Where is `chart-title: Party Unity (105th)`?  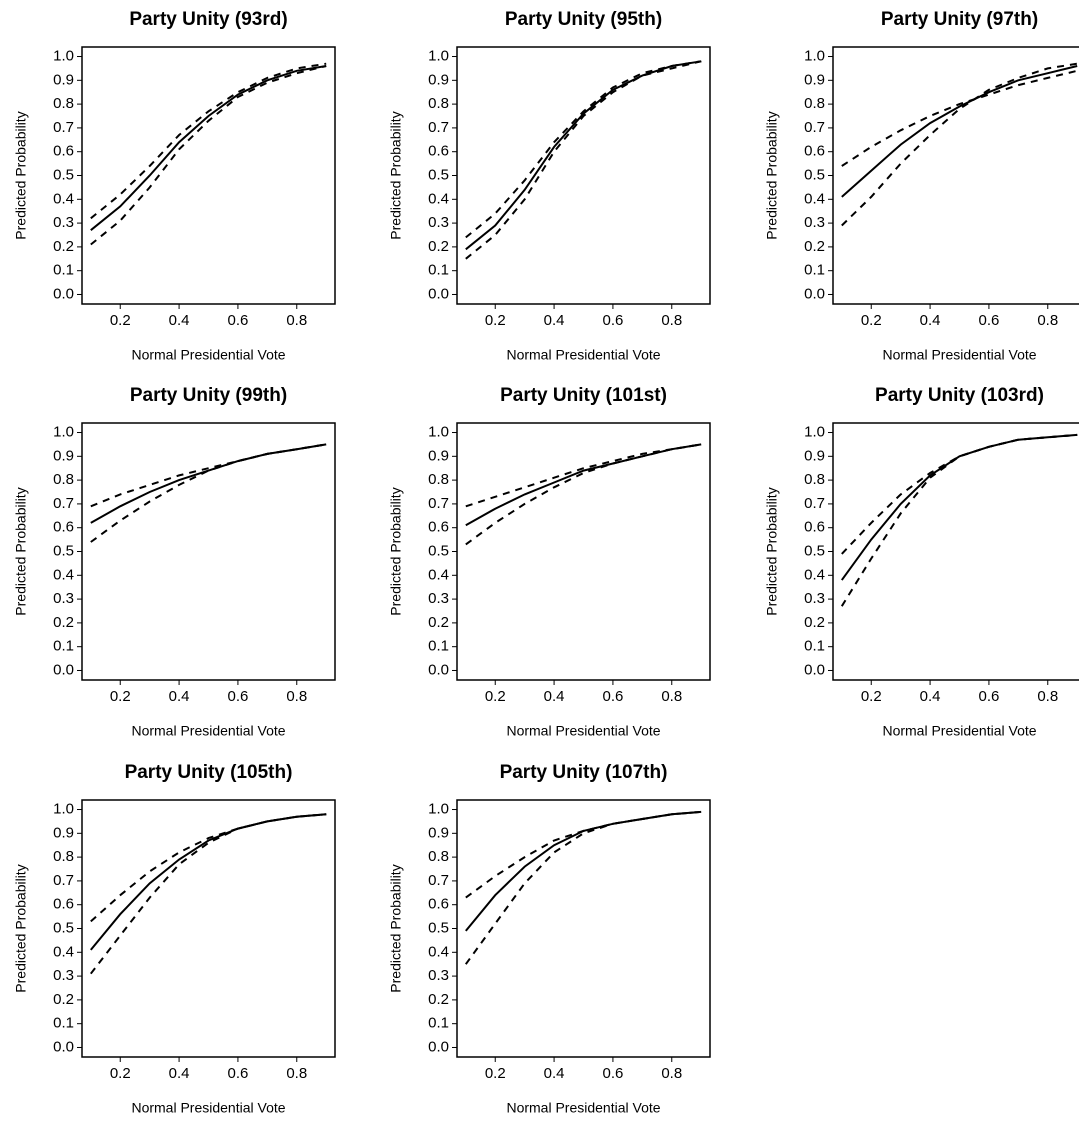
chart-title: Party Unity (105th) is located at coordinates (209, 772).